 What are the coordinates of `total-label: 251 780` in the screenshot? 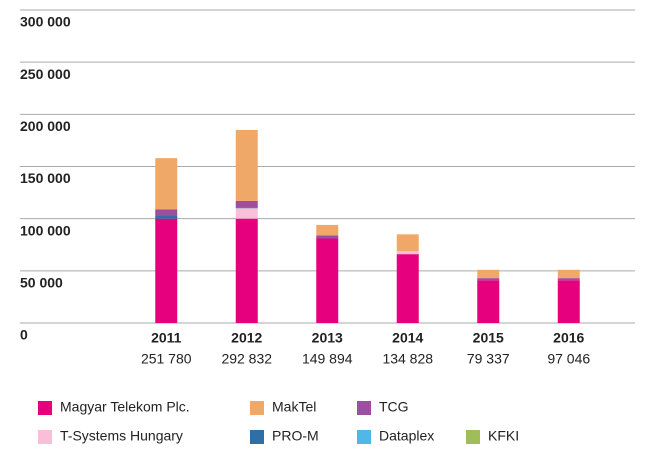 It's located at (166, 359).